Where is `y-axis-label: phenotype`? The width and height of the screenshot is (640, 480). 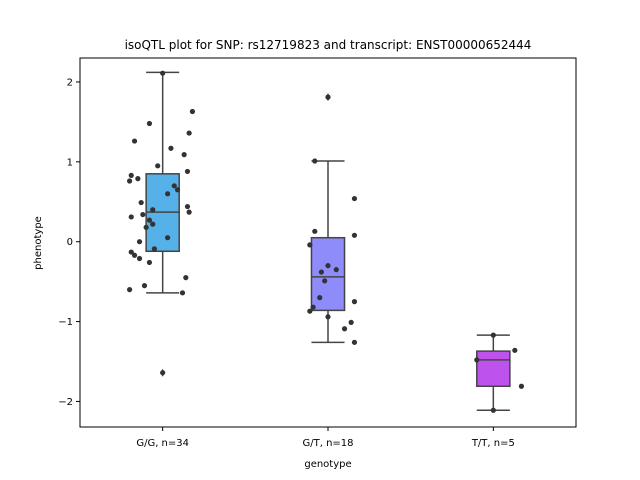 y-axis-label: phenotype is located at coordinates (38, 243).